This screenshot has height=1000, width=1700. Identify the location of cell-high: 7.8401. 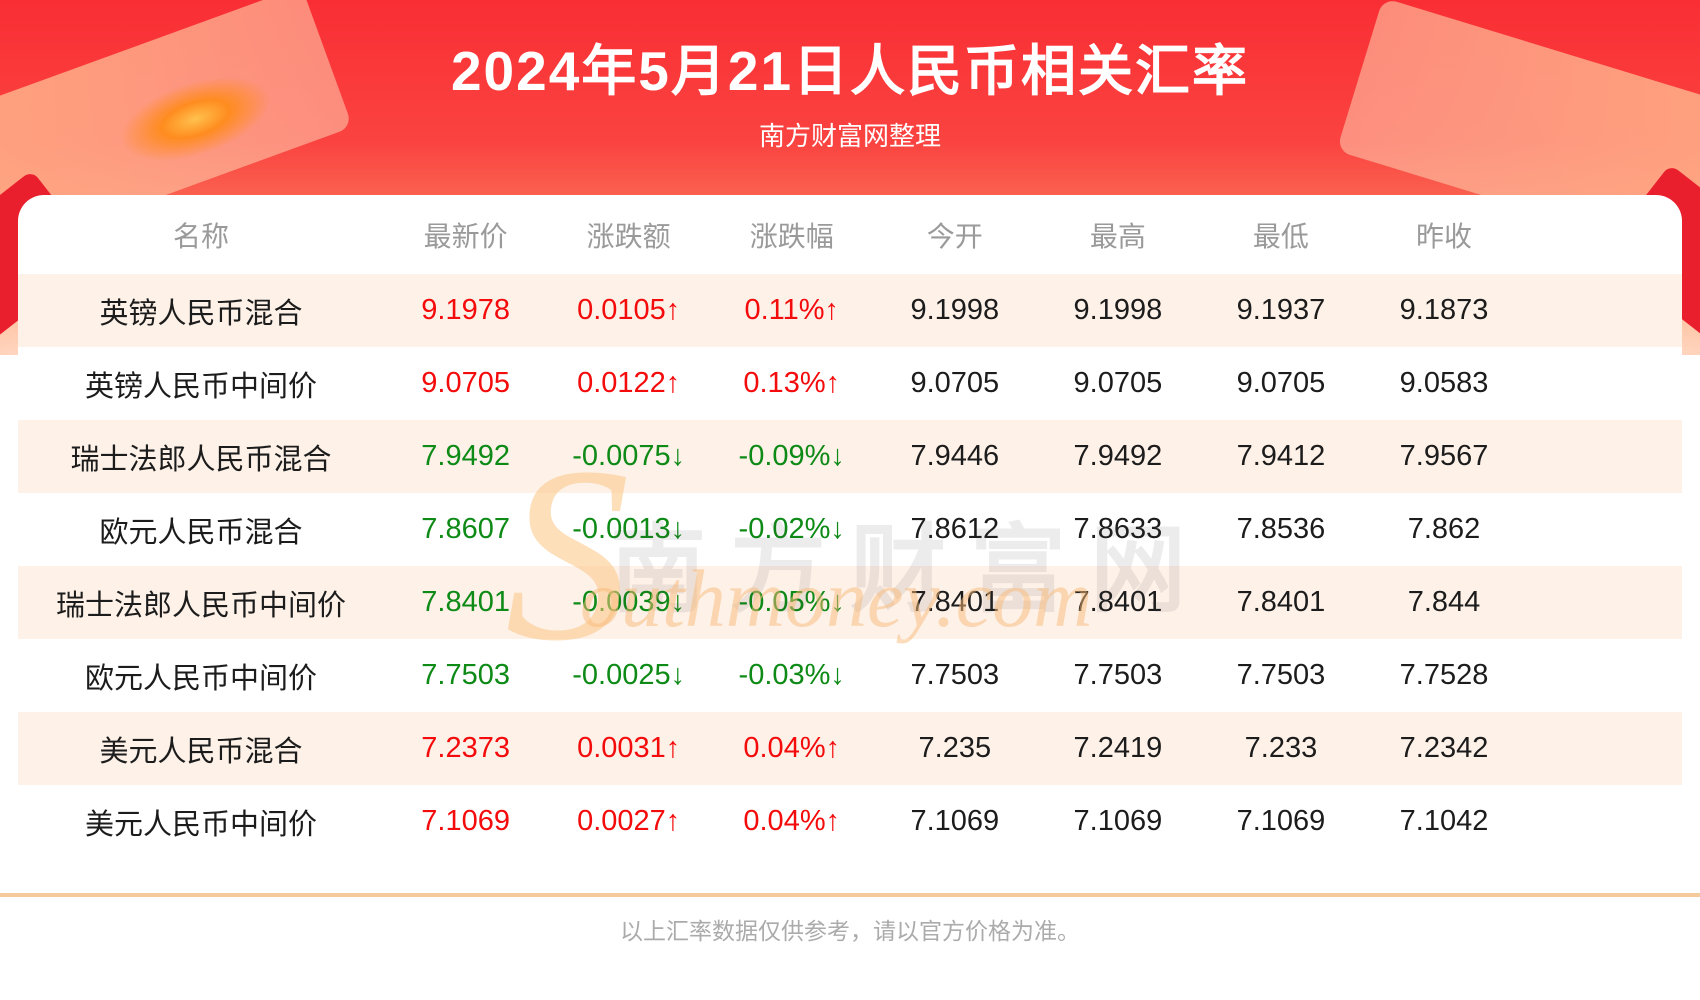
(1118, 602).